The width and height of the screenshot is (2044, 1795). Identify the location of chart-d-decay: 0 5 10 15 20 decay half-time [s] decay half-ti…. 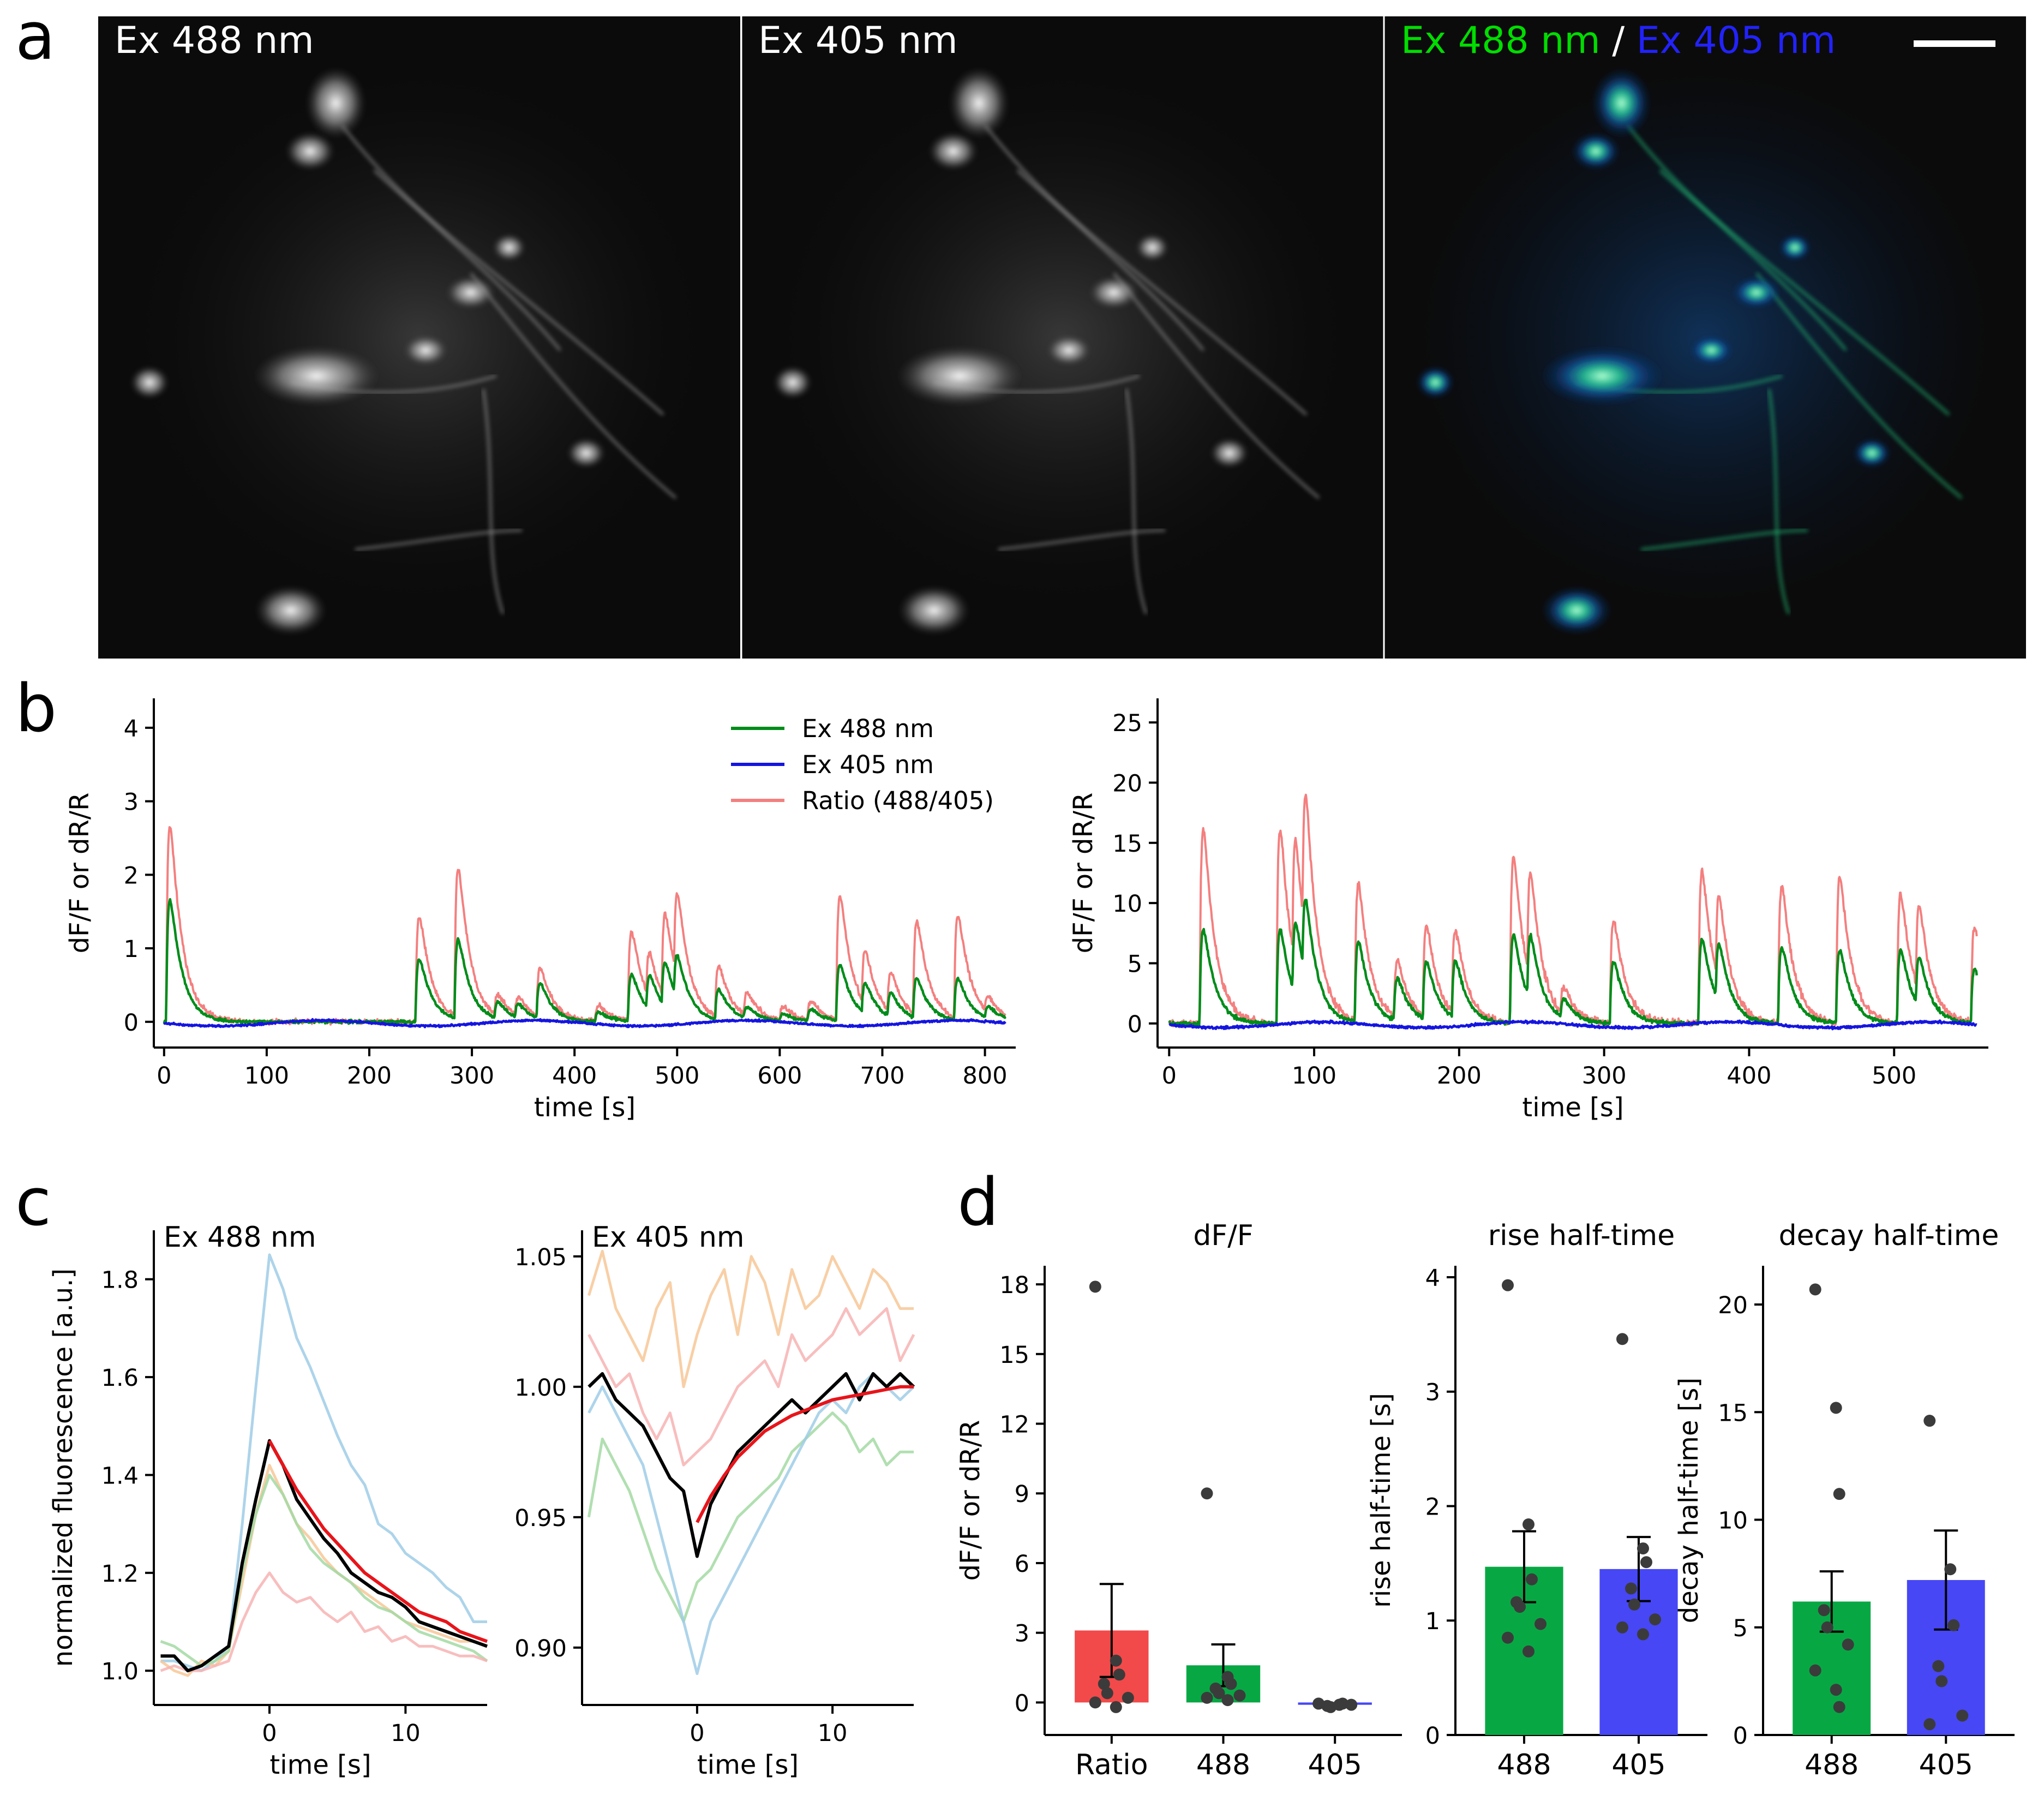
(1844, 1500).